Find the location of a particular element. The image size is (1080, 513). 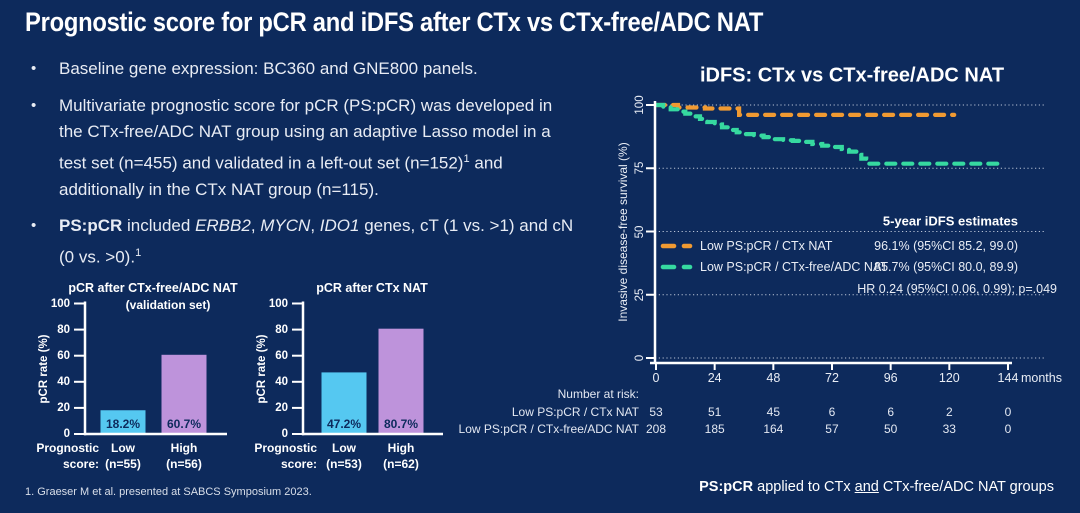

text-segment: applied to CTx is located at coordinates (804, 487).